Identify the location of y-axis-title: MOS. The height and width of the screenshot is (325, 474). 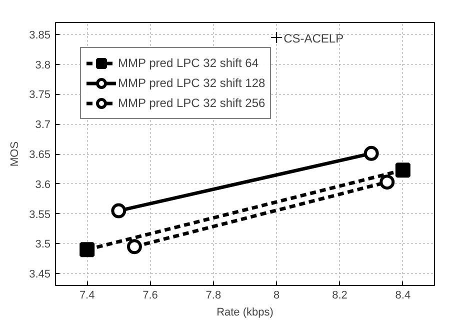
(15, 154).